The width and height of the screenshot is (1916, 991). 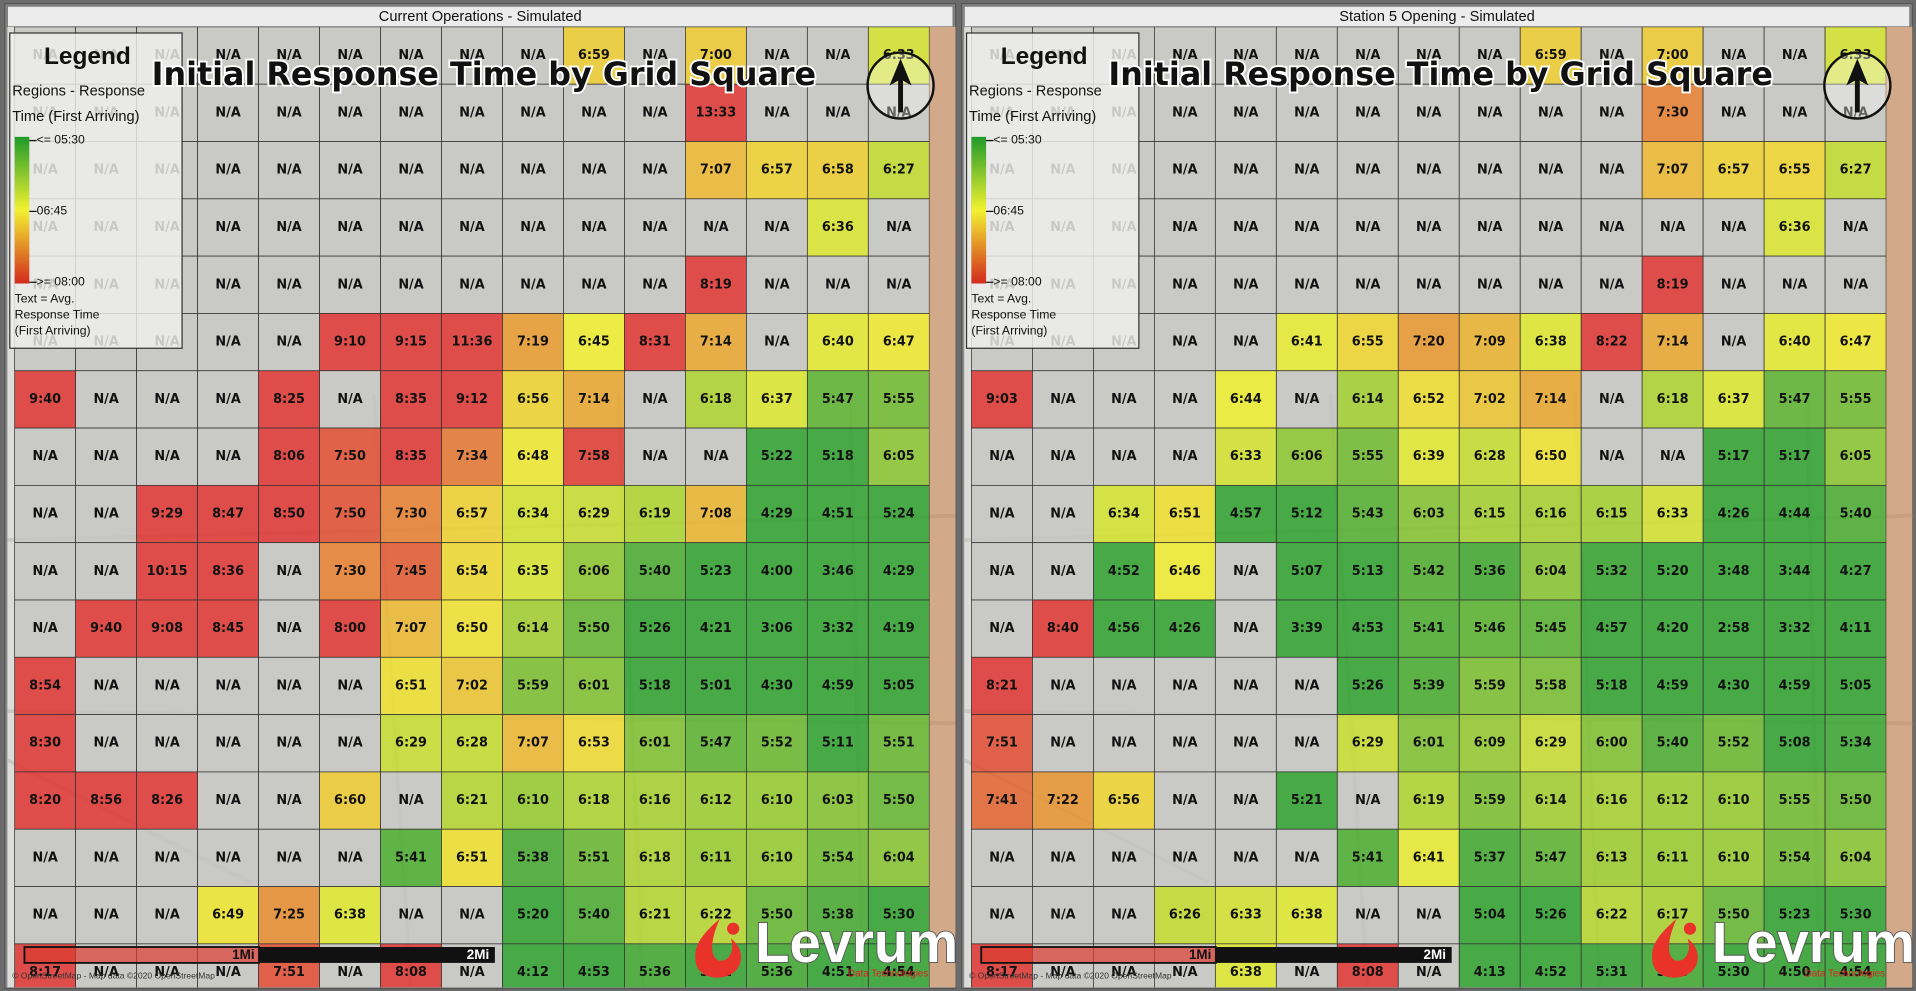 I want to click on cell-label: 6:57, so click(x=777, y=170).